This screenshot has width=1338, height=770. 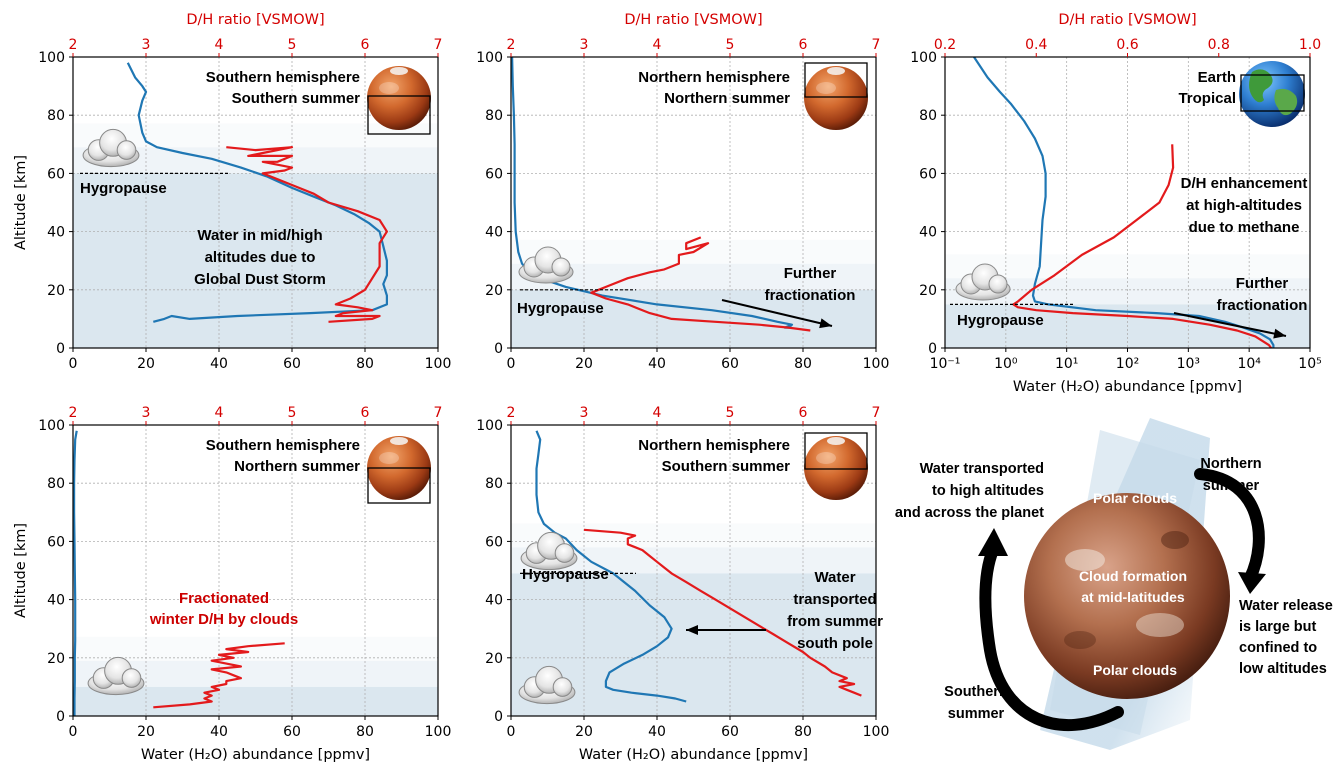 I want to click on annotation-text: south pole, so click(x=835, y=643).